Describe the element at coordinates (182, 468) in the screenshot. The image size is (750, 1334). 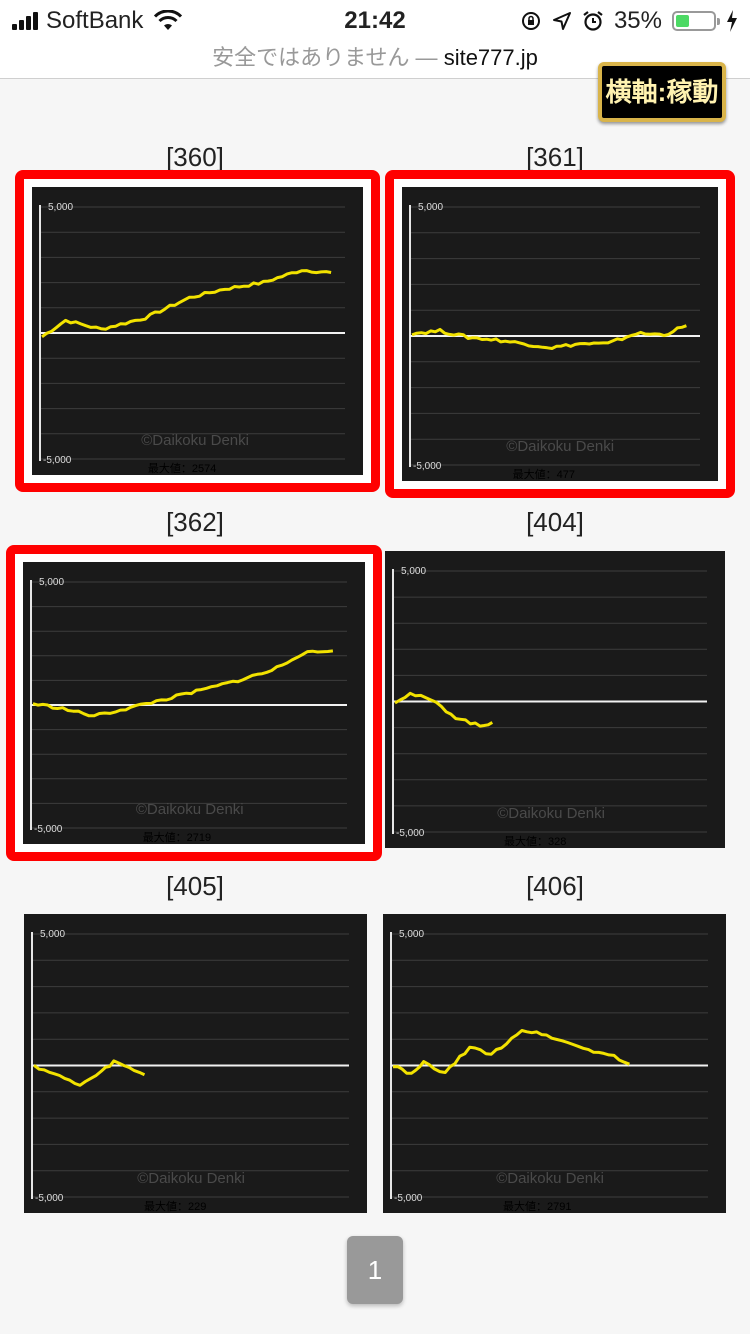
I see `max-value-label: 最大値：2574` at that location.